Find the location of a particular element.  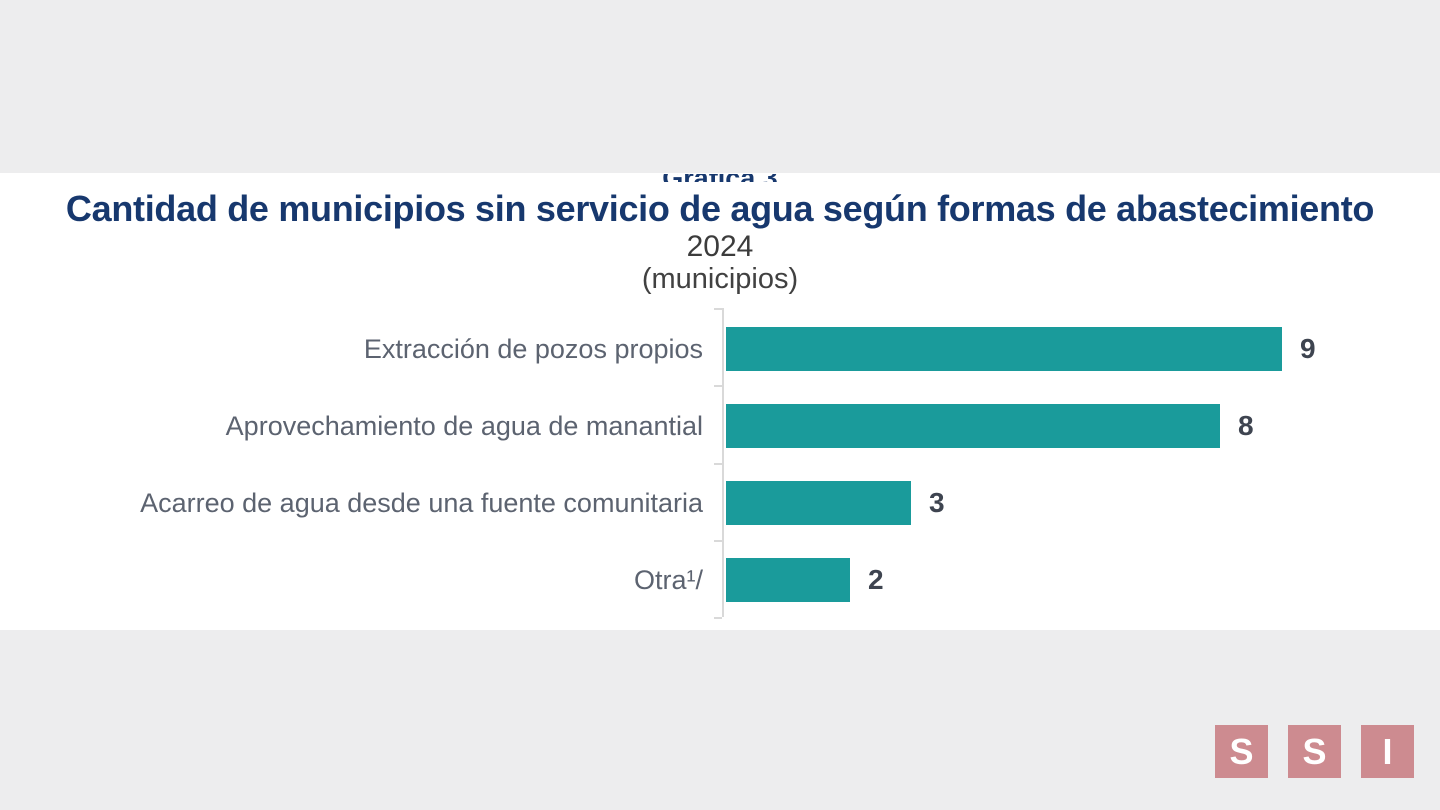

chart-unit-label: (municipios) is located at coordinates (720, 279).